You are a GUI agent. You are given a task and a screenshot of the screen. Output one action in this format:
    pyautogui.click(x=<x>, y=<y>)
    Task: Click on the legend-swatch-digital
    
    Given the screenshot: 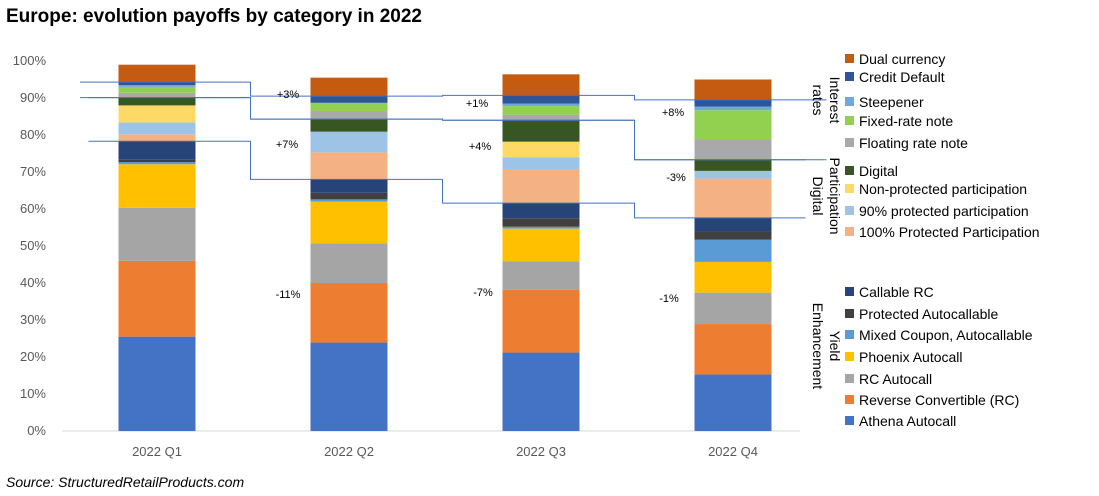 What is the action you would take?
    pyautogui.click(x=849, y=170)
    